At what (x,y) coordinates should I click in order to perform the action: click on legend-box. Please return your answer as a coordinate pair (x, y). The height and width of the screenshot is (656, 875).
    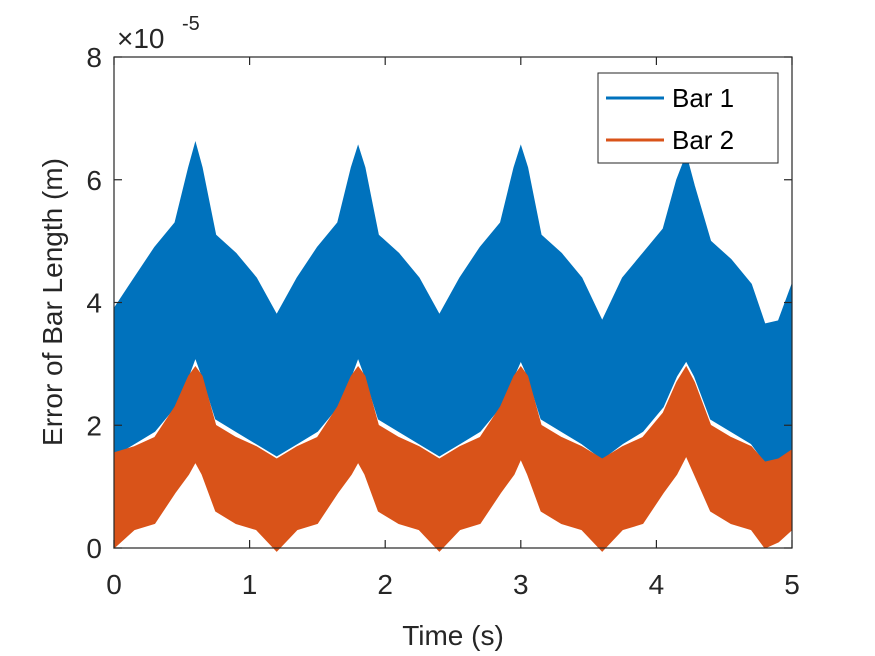
    Looking at the image, I should click on (688, 118).